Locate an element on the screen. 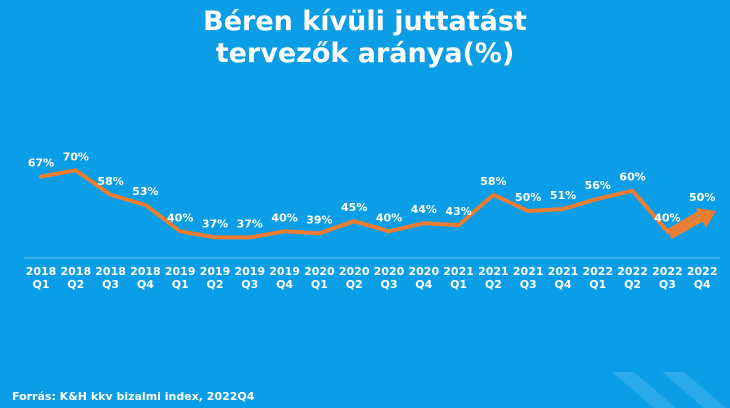  data-label: 67% is located at coordinates (41, 162).